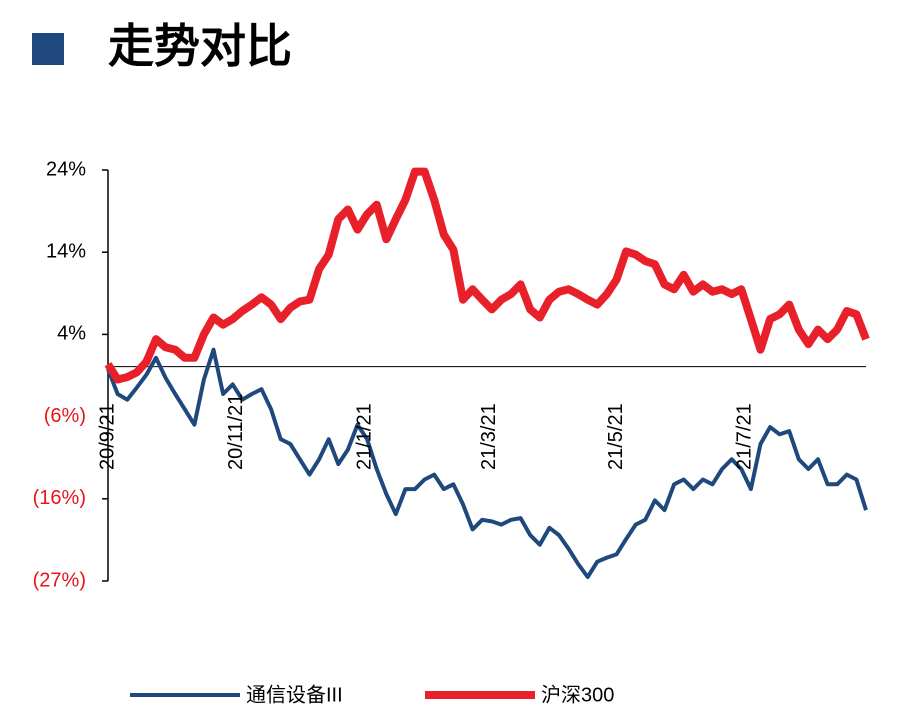  I want to click on x-tick-label: 20/9/21, so click(107, 436).